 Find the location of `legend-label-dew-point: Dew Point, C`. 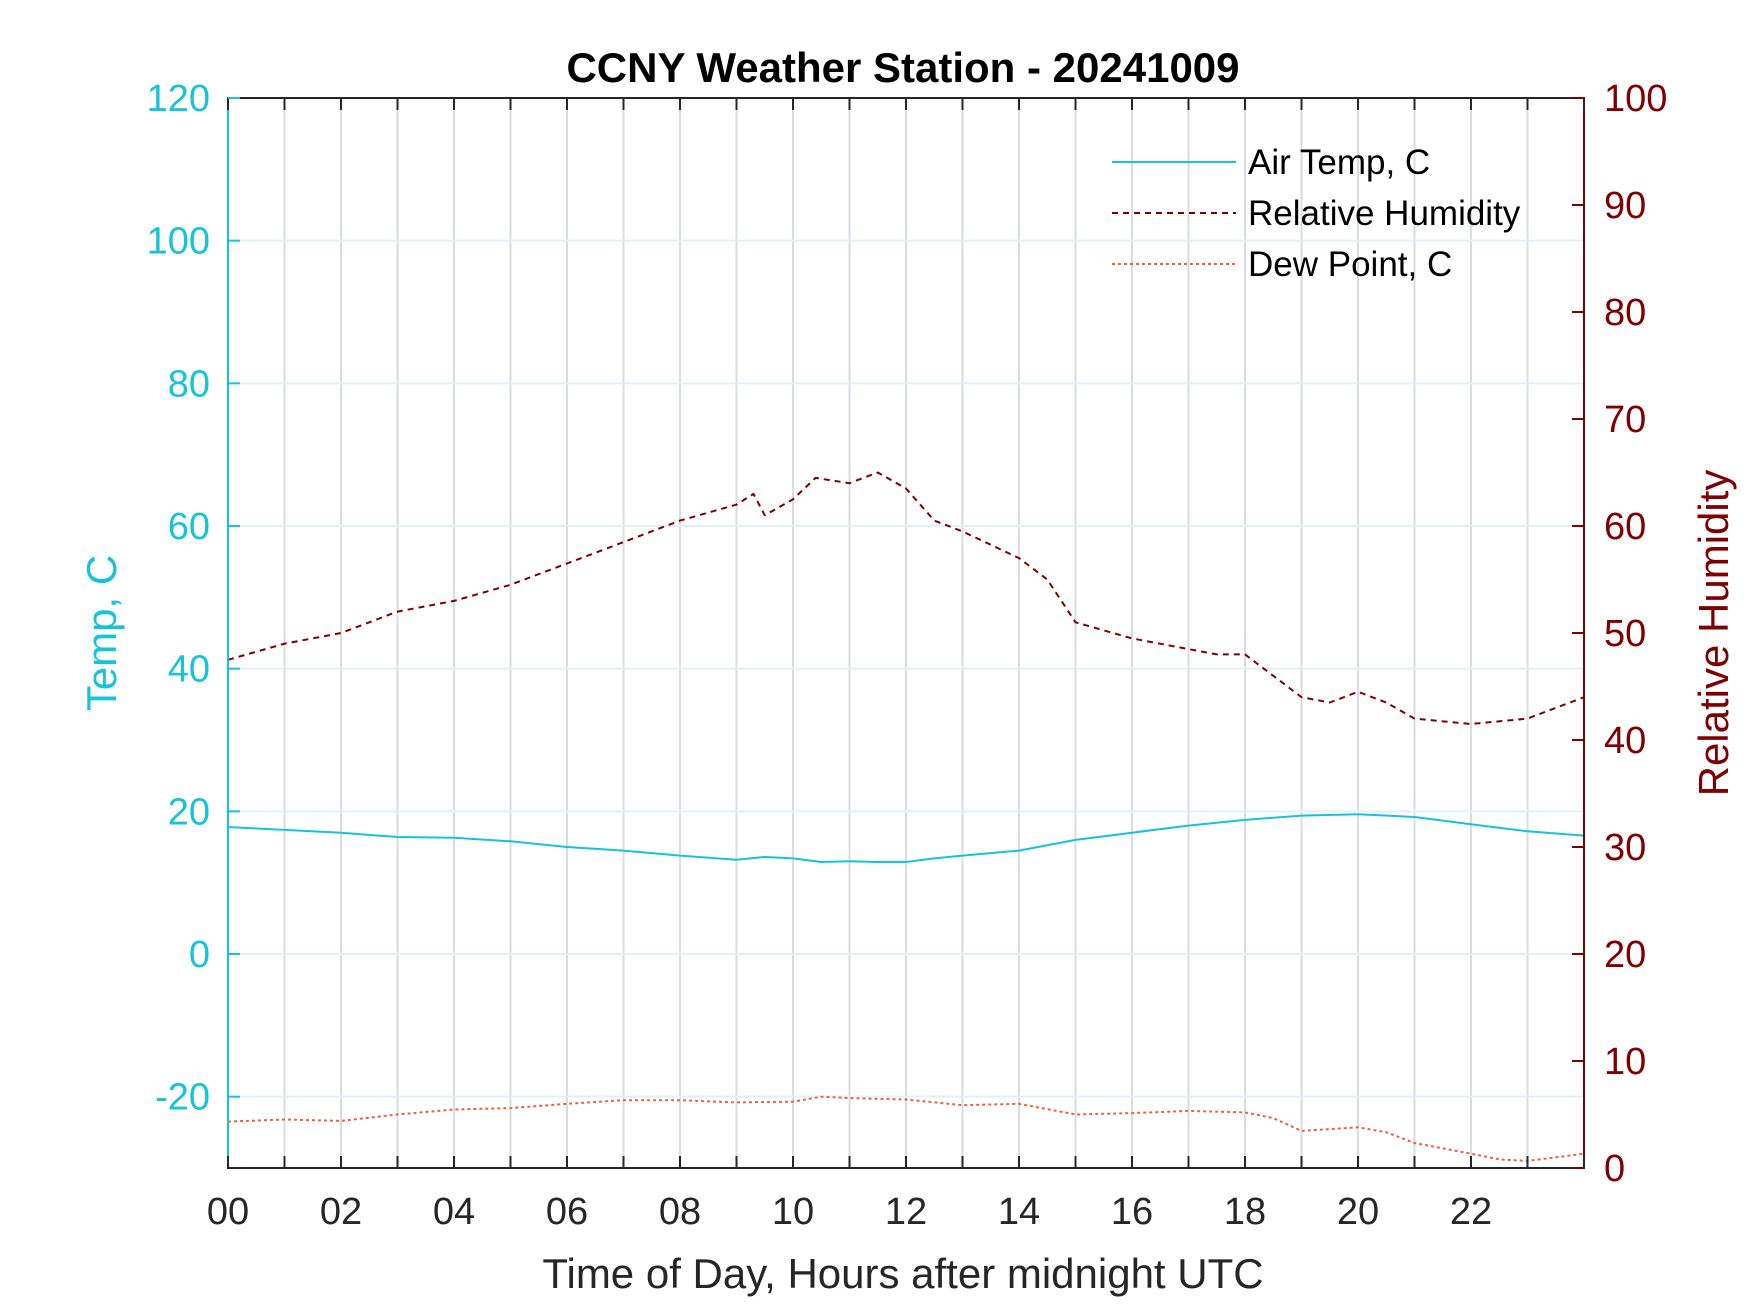

legend-label-dew-point: Dew Point, C is located at coordinates (1350, 264).